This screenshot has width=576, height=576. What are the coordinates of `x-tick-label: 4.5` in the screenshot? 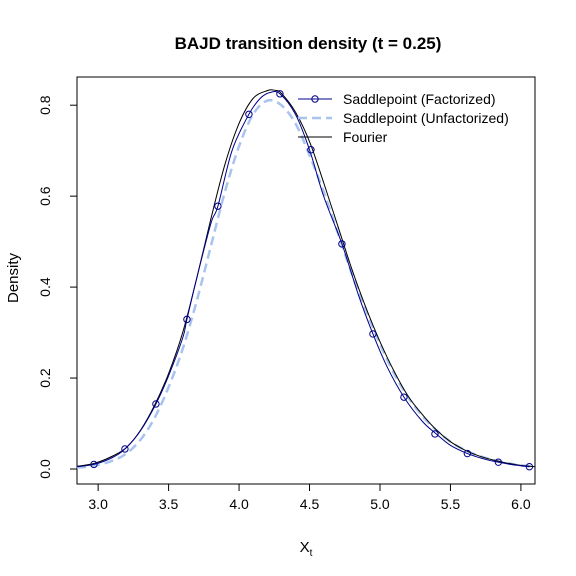 It's located at (310, 504).